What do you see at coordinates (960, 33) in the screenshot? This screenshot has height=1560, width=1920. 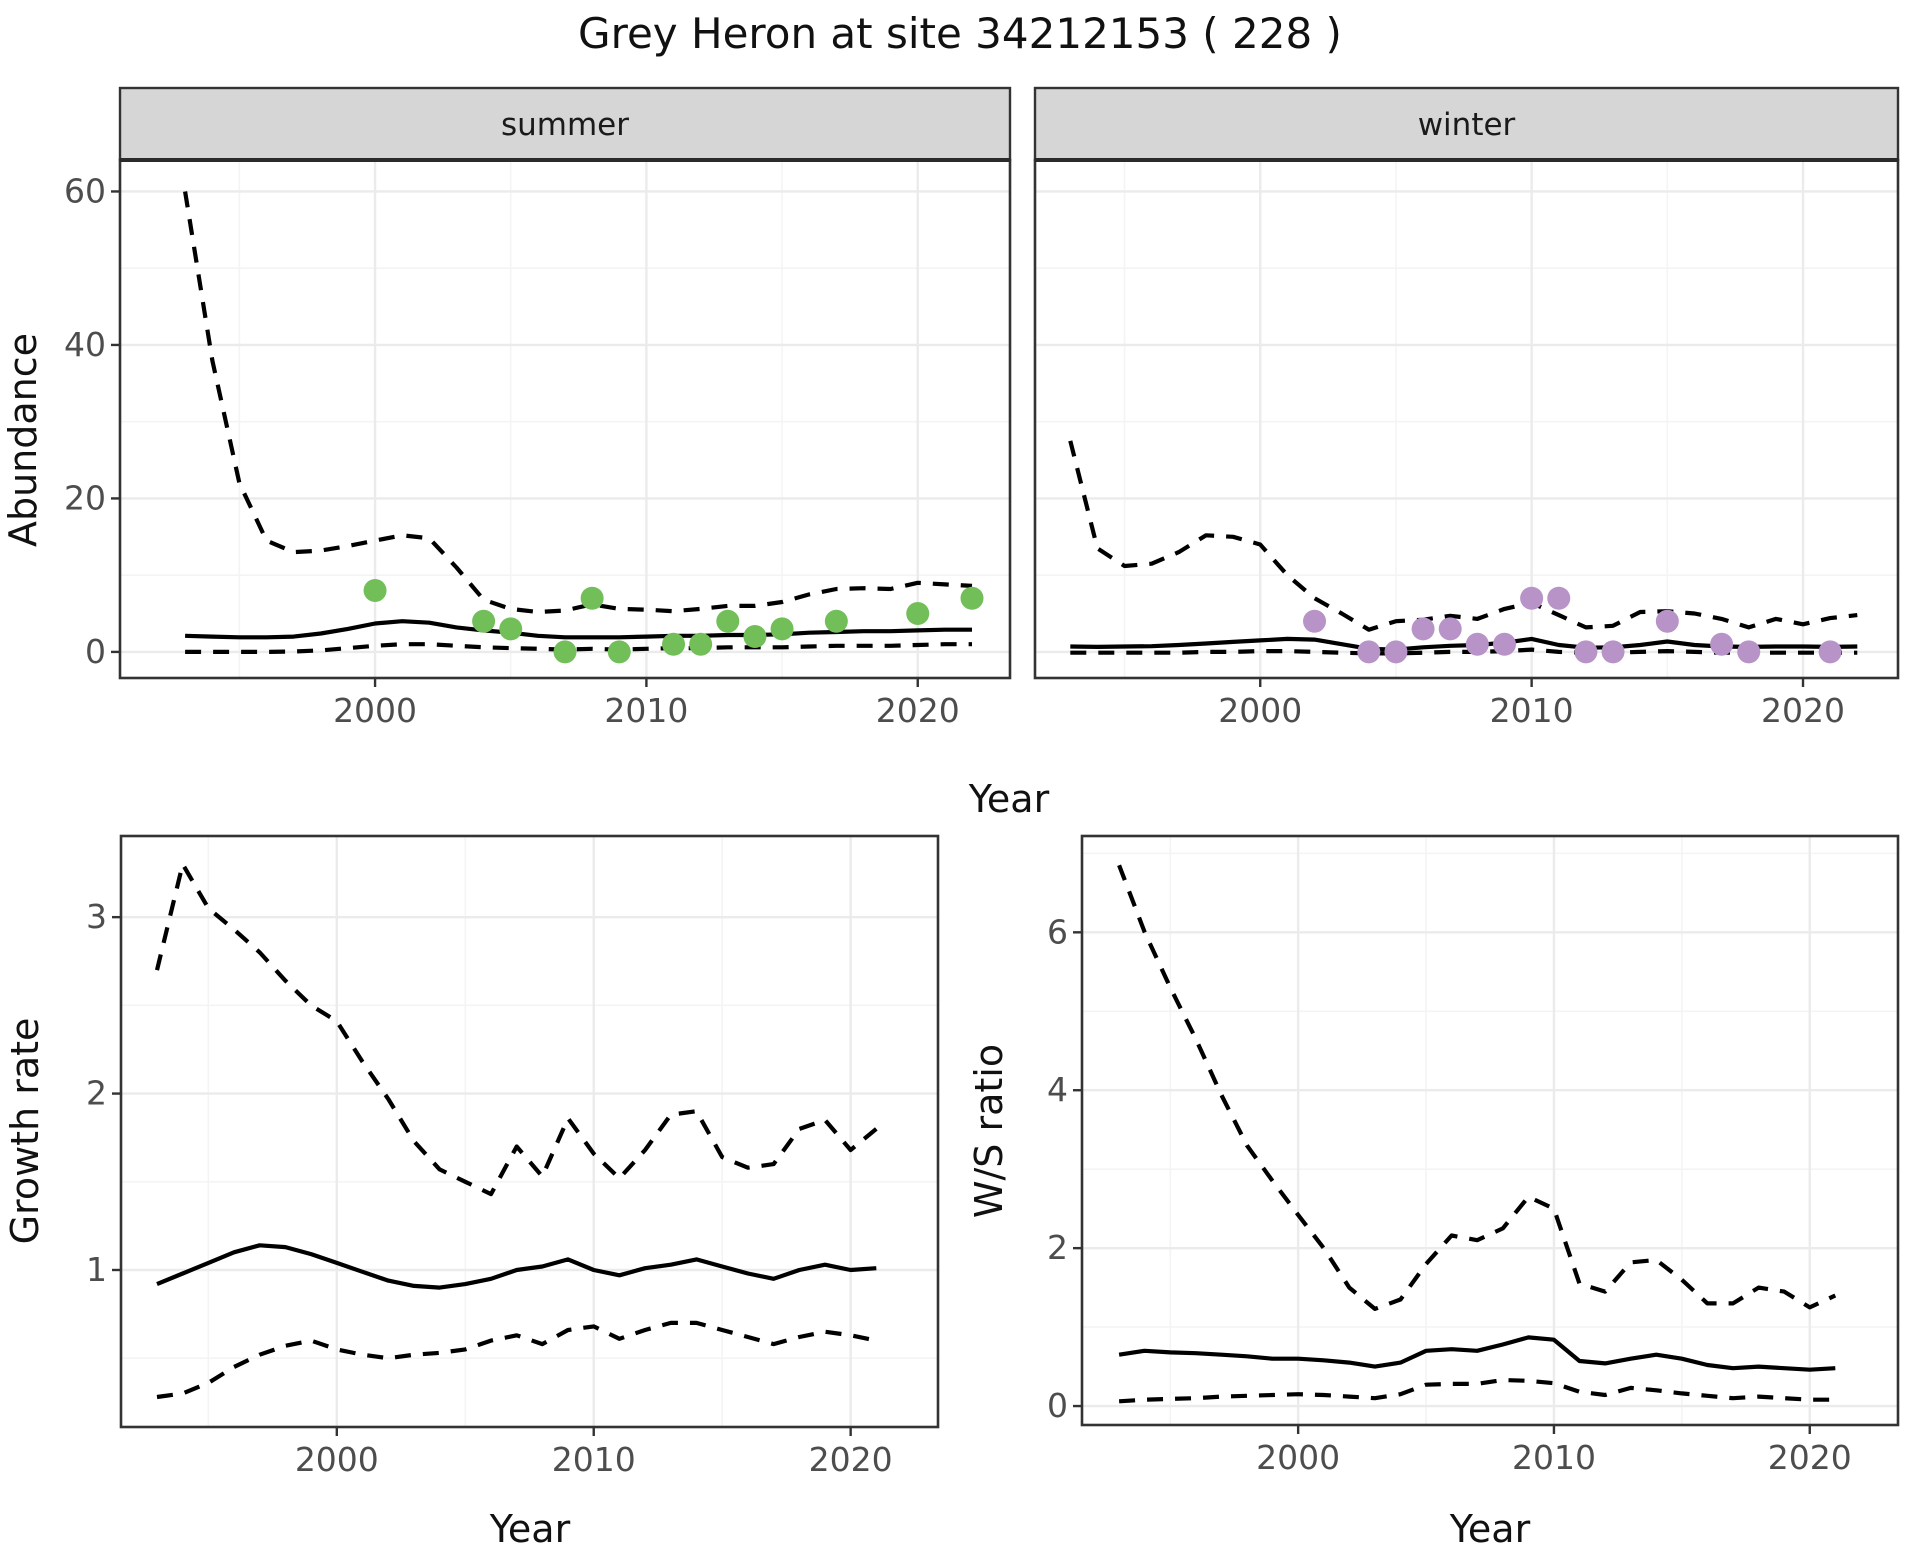 I see `chart-title: Grey Heron at site 34212153 ( 228 )` at bounding box center [960, 33].